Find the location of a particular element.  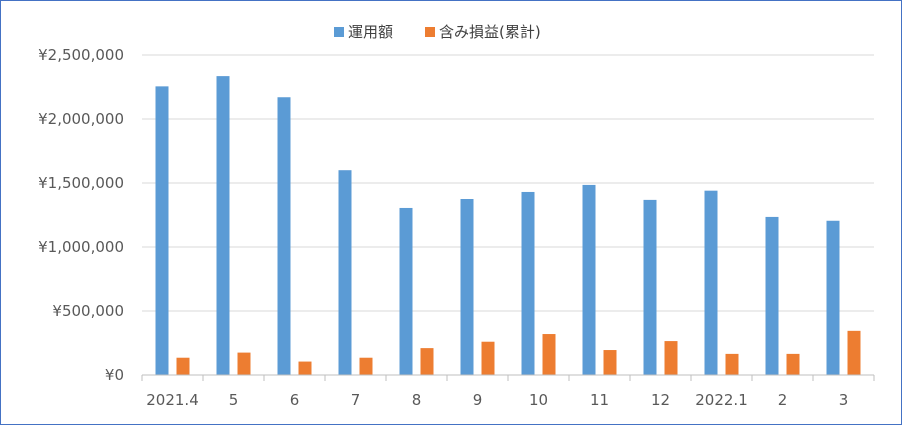

x-tick-label: 9 is located at coordinates (478, 400).